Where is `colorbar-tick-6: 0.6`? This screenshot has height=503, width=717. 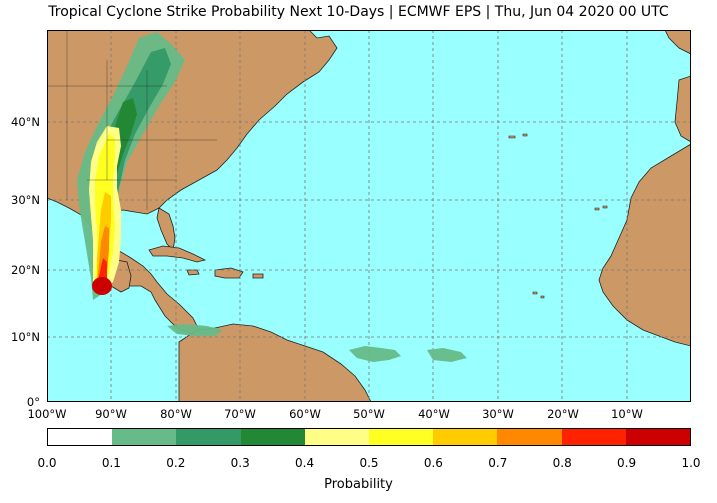
colorbar-tick-6: 0.6 is located at coordinates (433, 463).